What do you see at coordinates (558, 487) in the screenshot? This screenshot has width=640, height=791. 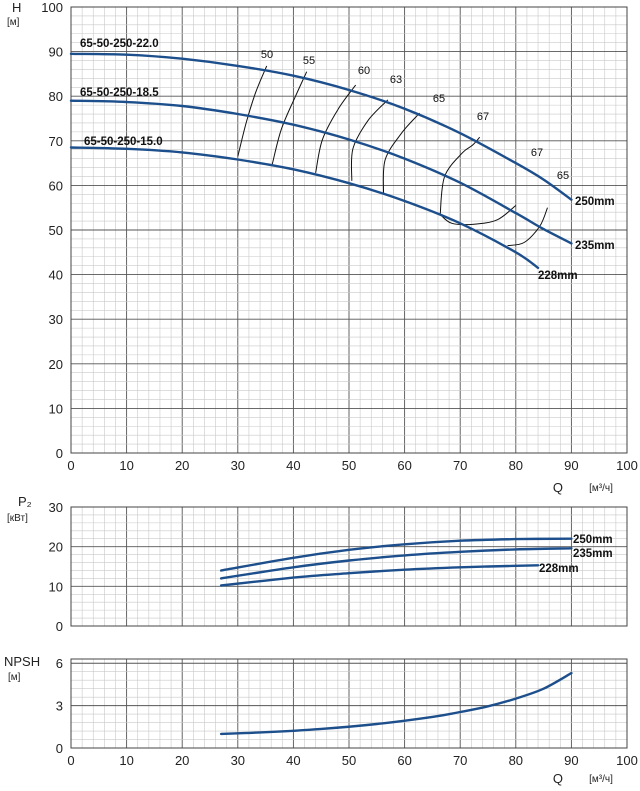 I see `head-xlabel: Q` at bounding box center [558, 487].